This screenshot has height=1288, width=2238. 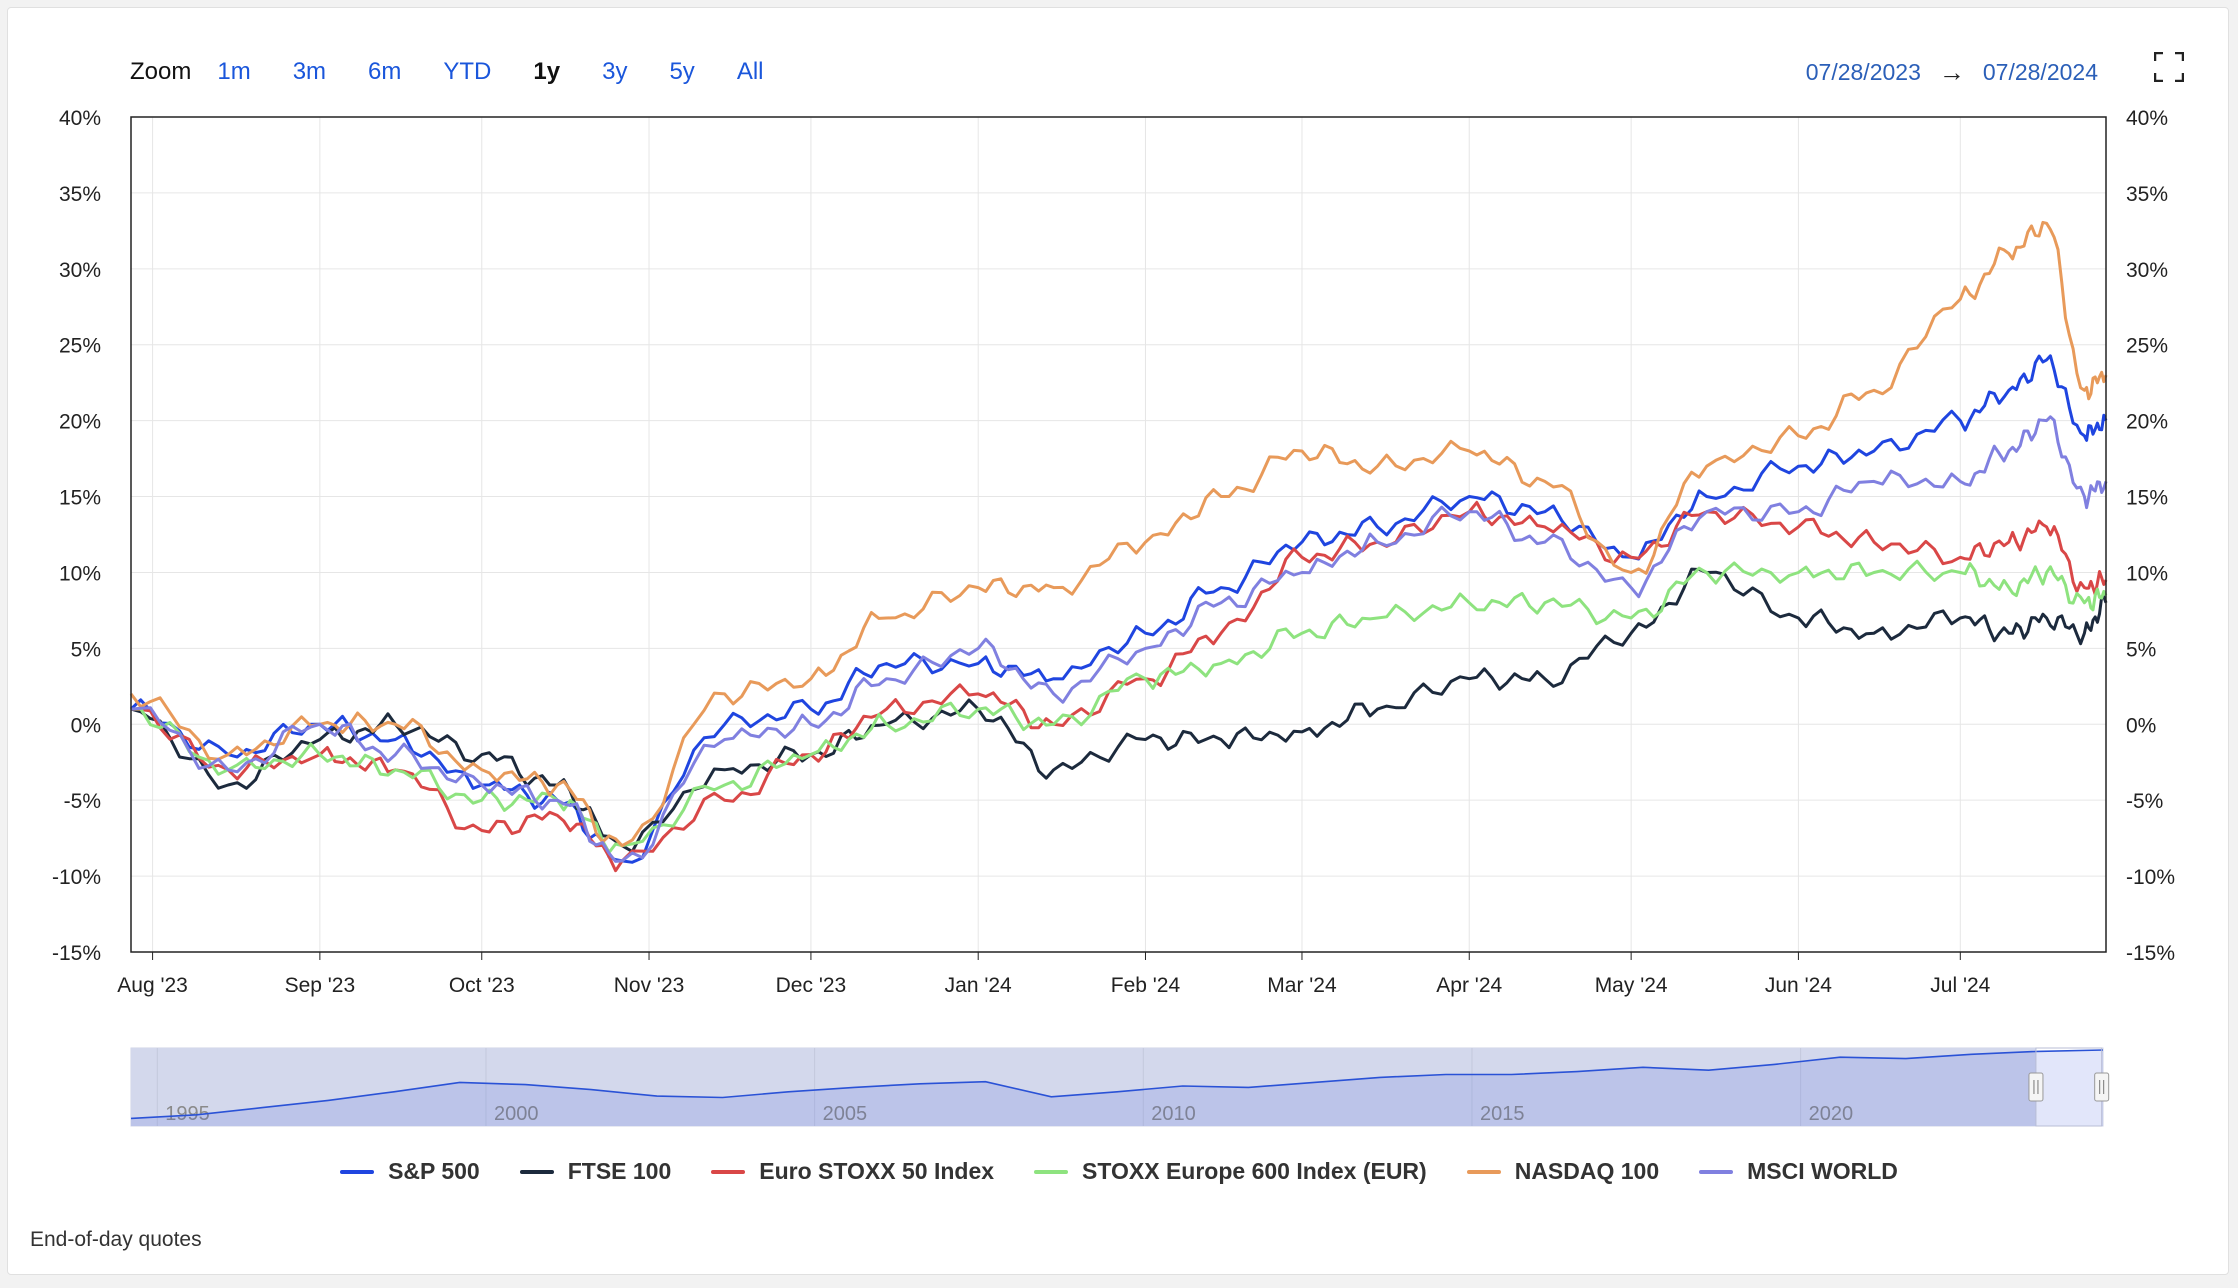 What do you see at coordinates (161, 71) in the screenshot?
I see `zoom-label: Zoom` at bounding box center [161, 71].